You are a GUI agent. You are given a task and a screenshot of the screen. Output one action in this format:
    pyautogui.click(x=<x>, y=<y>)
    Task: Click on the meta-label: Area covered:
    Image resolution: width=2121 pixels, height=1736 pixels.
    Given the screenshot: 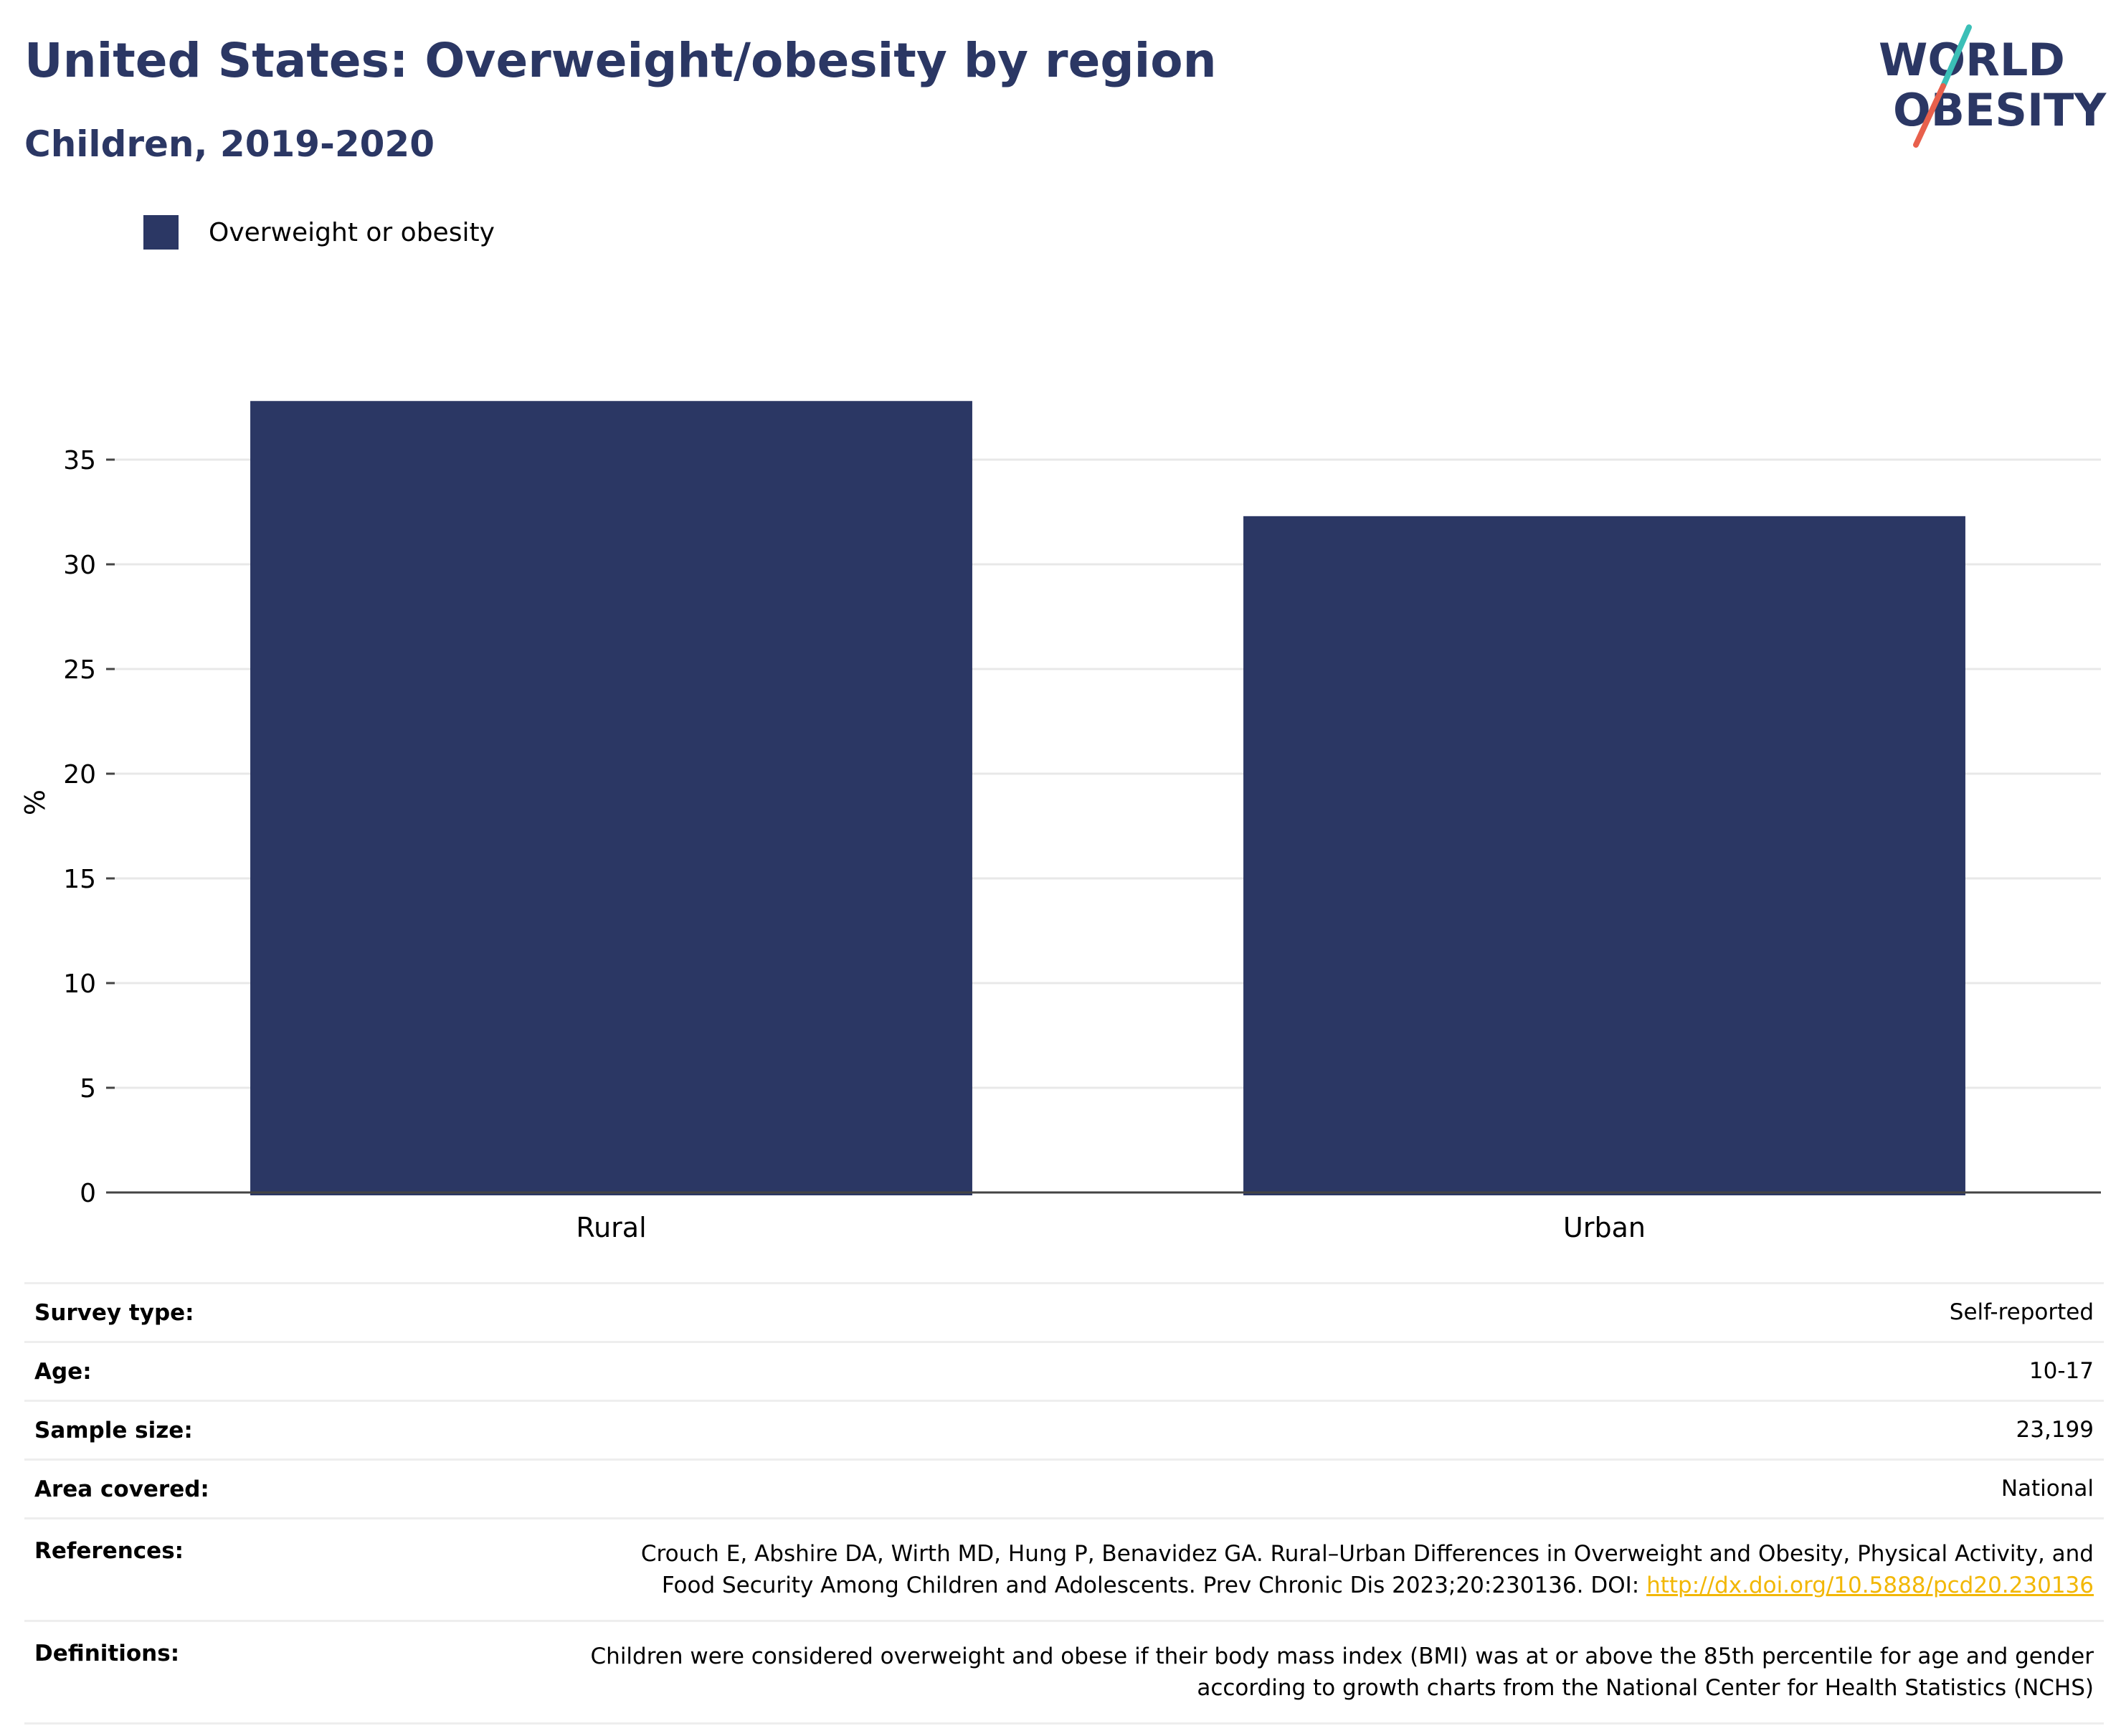 What is the action you would take?
    pyautogui.click(x=121, y=1489)
    